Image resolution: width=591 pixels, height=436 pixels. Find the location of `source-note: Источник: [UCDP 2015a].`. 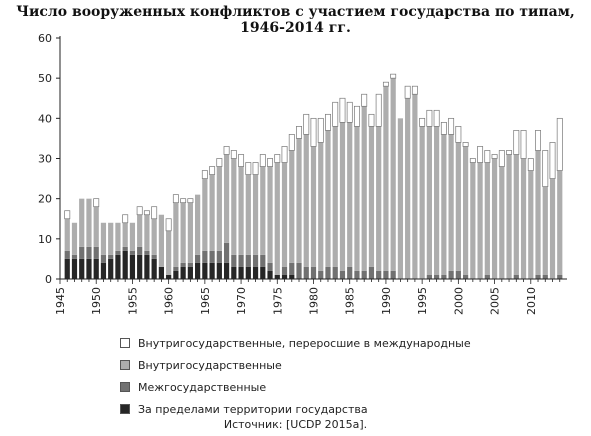

source-note: Источник: [UCDP 2015a]. is located at coordinates (295, 424).